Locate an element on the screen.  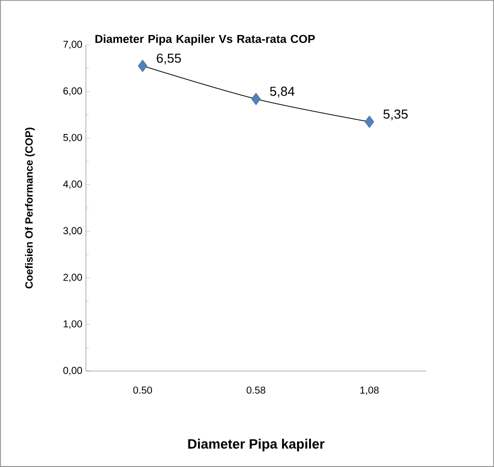
y-tick-label: 2,00 is located at coordinates (72, 278).